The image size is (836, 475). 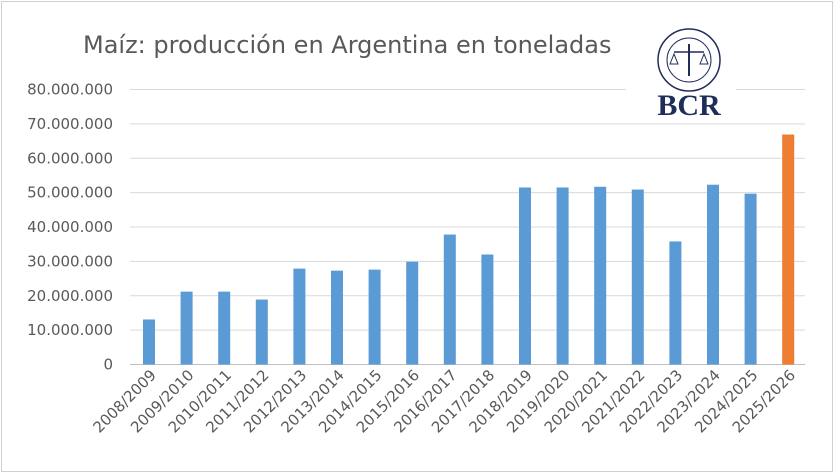 What do you see at coordinates (337, 317) in the screenshot?
I see `bar-2013-2014` at bounding box center [337, 317].